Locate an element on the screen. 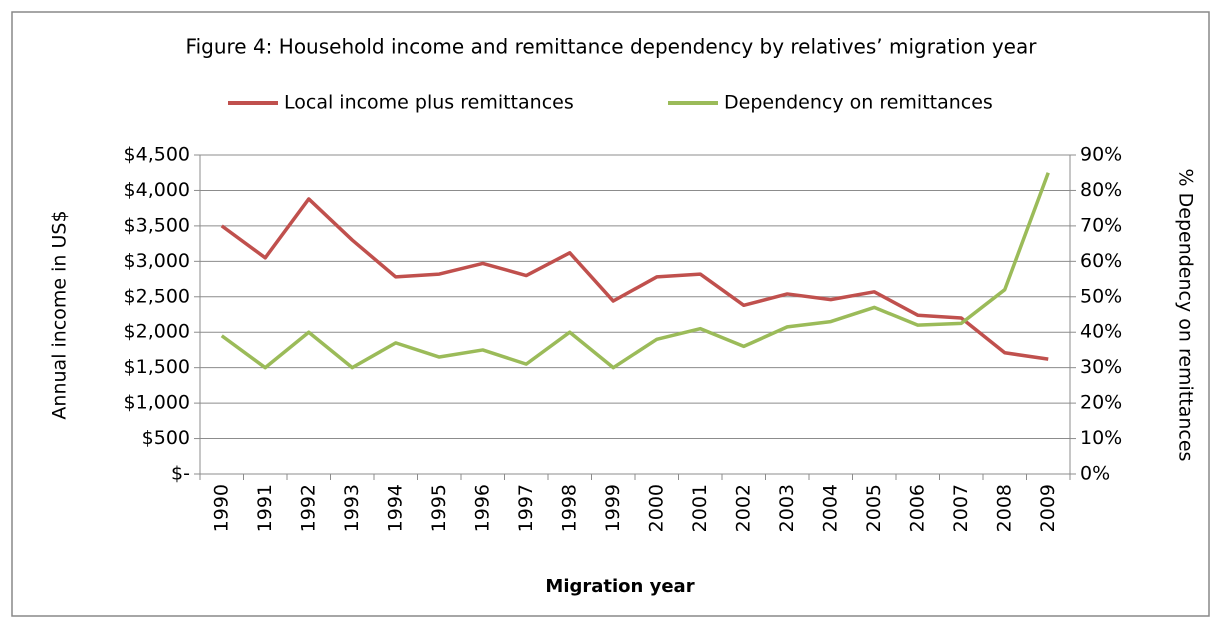 Image resolution: width=1222 pixels, height=628 pixels. x-tick-label: 1997 is located at coordinates (526, 508).